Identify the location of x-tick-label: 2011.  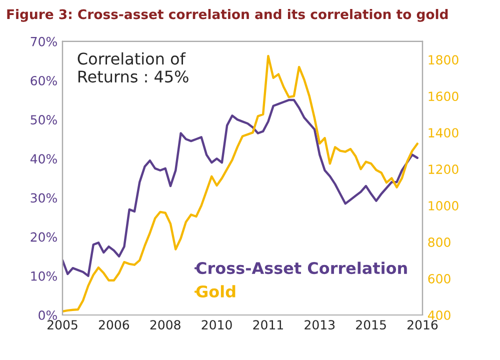
(268, 325).